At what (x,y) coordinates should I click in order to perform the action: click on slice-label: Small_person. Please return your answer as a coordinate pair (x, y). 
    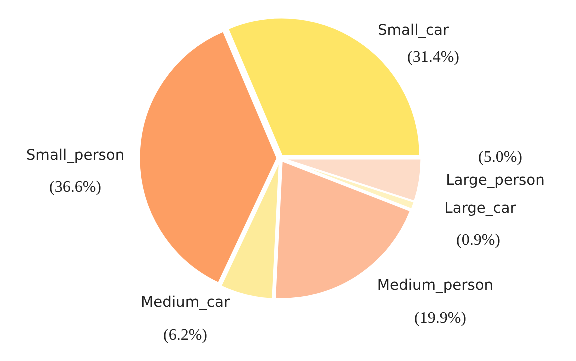
    Looking at the image, I should click on (75, 155).